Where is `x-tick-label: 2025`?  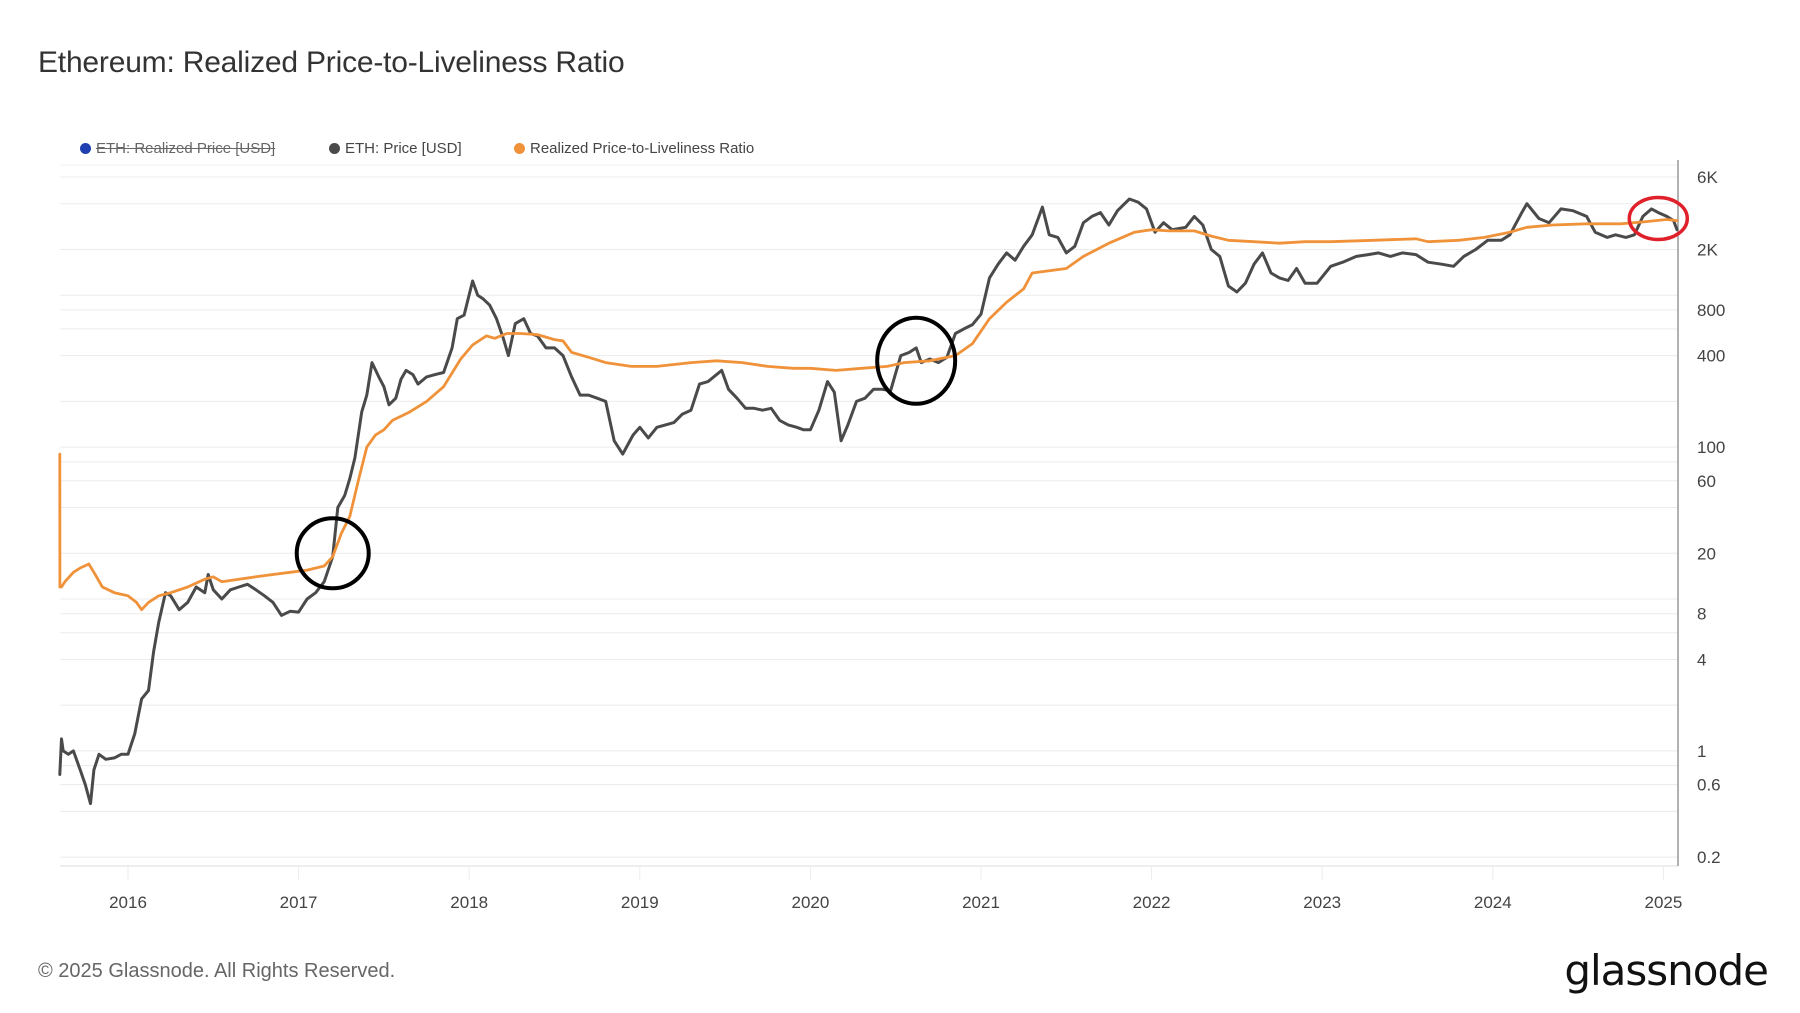 x-tick-label: 2025 is located at coordinates (1663, 902).